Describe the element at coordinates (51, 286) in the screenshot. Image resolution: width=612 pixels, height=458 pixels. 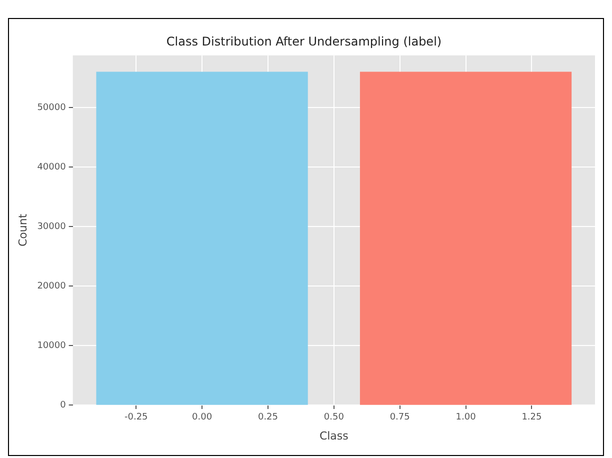
I see `y-tick-label: 20000` at that location.